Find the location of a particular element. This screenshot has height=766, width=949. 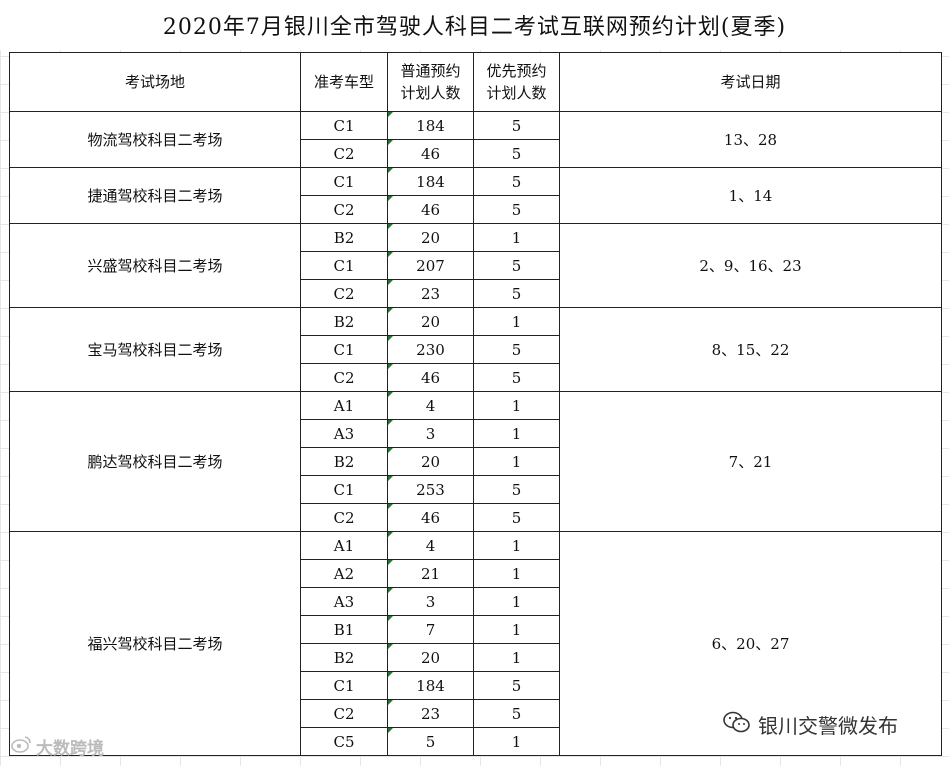

normal-quota-cell: 230 is located at coordinates (430, 349).